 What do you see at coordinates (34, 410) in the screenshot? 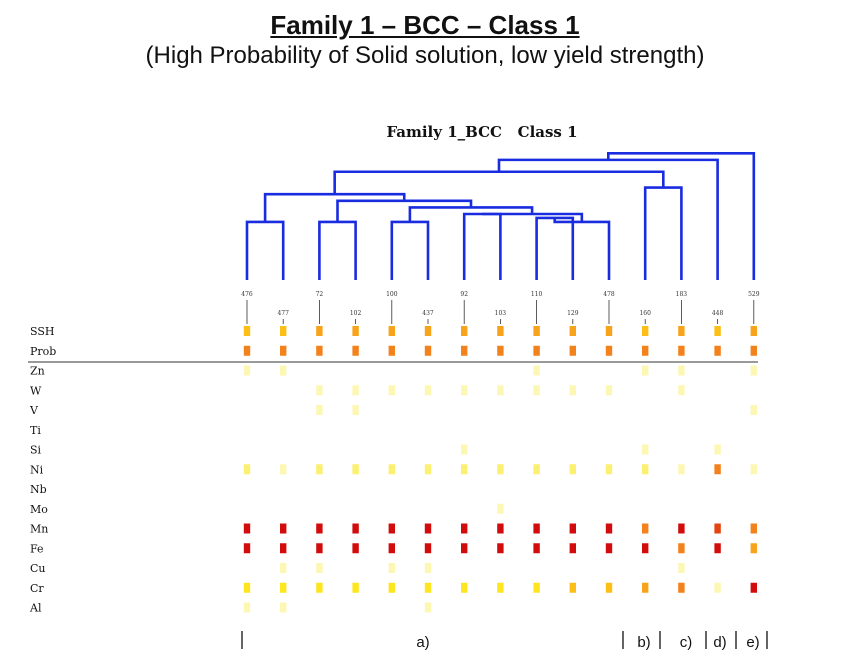
I see `row-label: V` at bounding box center [34, 410].